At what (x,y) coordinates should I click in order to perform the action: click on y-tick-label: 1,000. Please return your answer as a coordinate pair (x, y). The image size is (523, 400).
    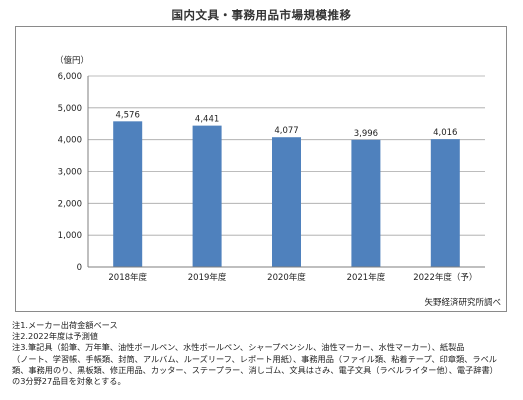
    Looking at the image, I should click on (70, 236).